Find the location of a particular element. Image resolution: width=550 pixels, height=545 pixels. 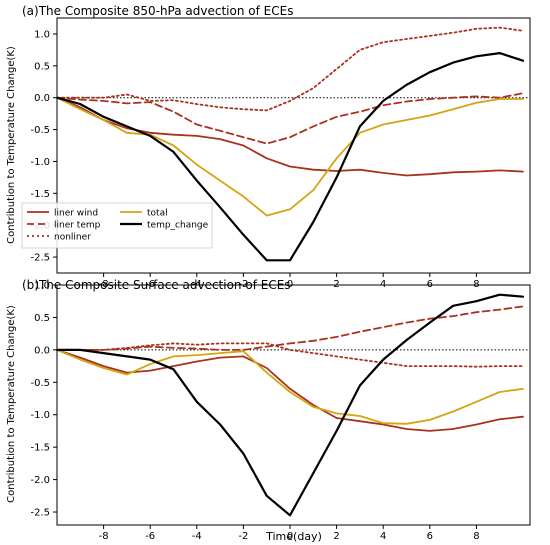

chart-a-ylabel: Contribution to Temperature Change(K) is located at coordinates (11, 145).